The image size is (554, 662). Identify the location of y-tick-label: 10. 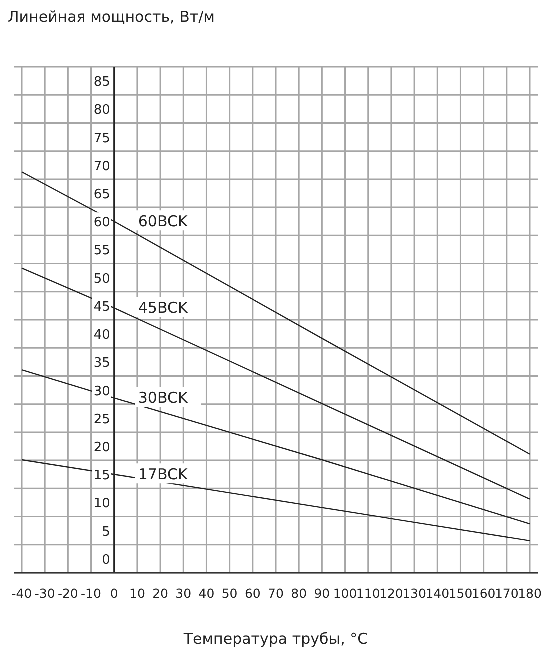
(102, 504).